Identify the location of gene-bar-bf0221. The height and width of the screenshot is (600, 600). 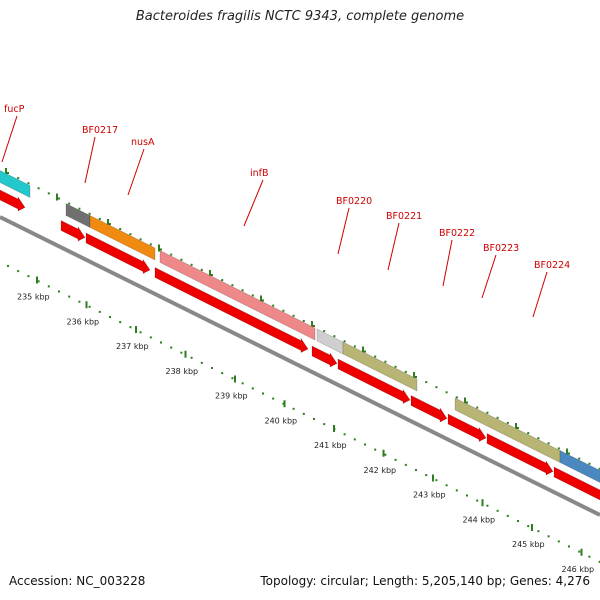
(380, 366).